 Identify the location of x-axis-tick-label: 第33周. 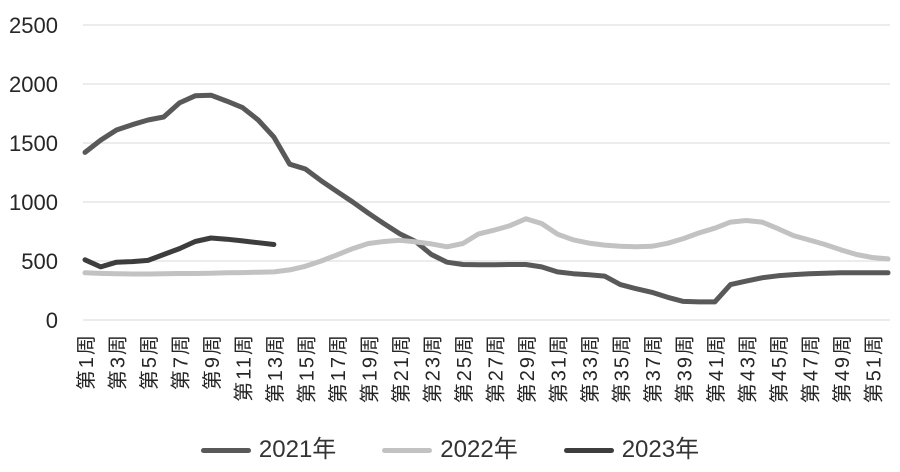
(590, 368).